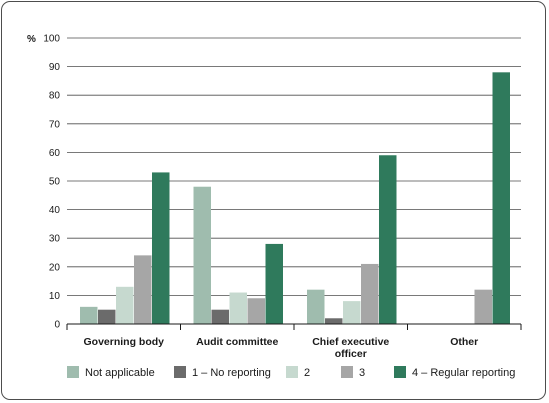 This screenshot has width=549, height=403. What do you see at coordinates (307, 373) in the screenshot?
I see `legend-label: 2` at bounding box center [307, 373].